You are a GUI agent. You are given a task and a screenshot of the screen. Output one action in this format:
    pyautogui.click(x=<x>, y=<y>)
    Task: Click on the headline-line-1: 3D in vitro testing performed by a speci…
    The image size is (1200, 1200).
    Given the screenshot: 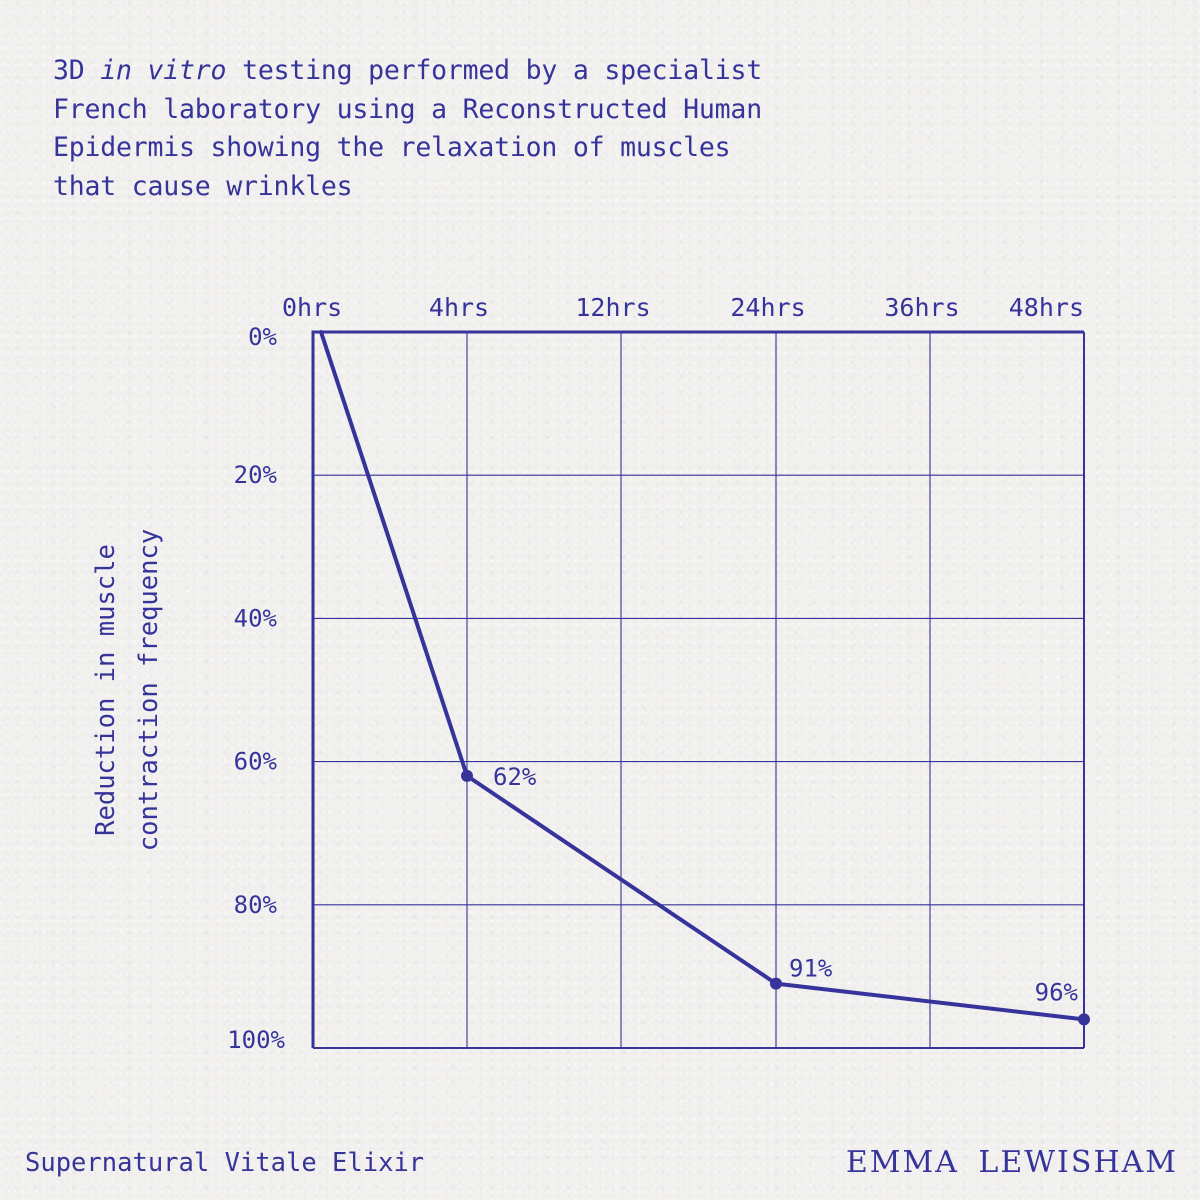 What is the action you would take?
    pyautogui.click(x=463, y=71)
    